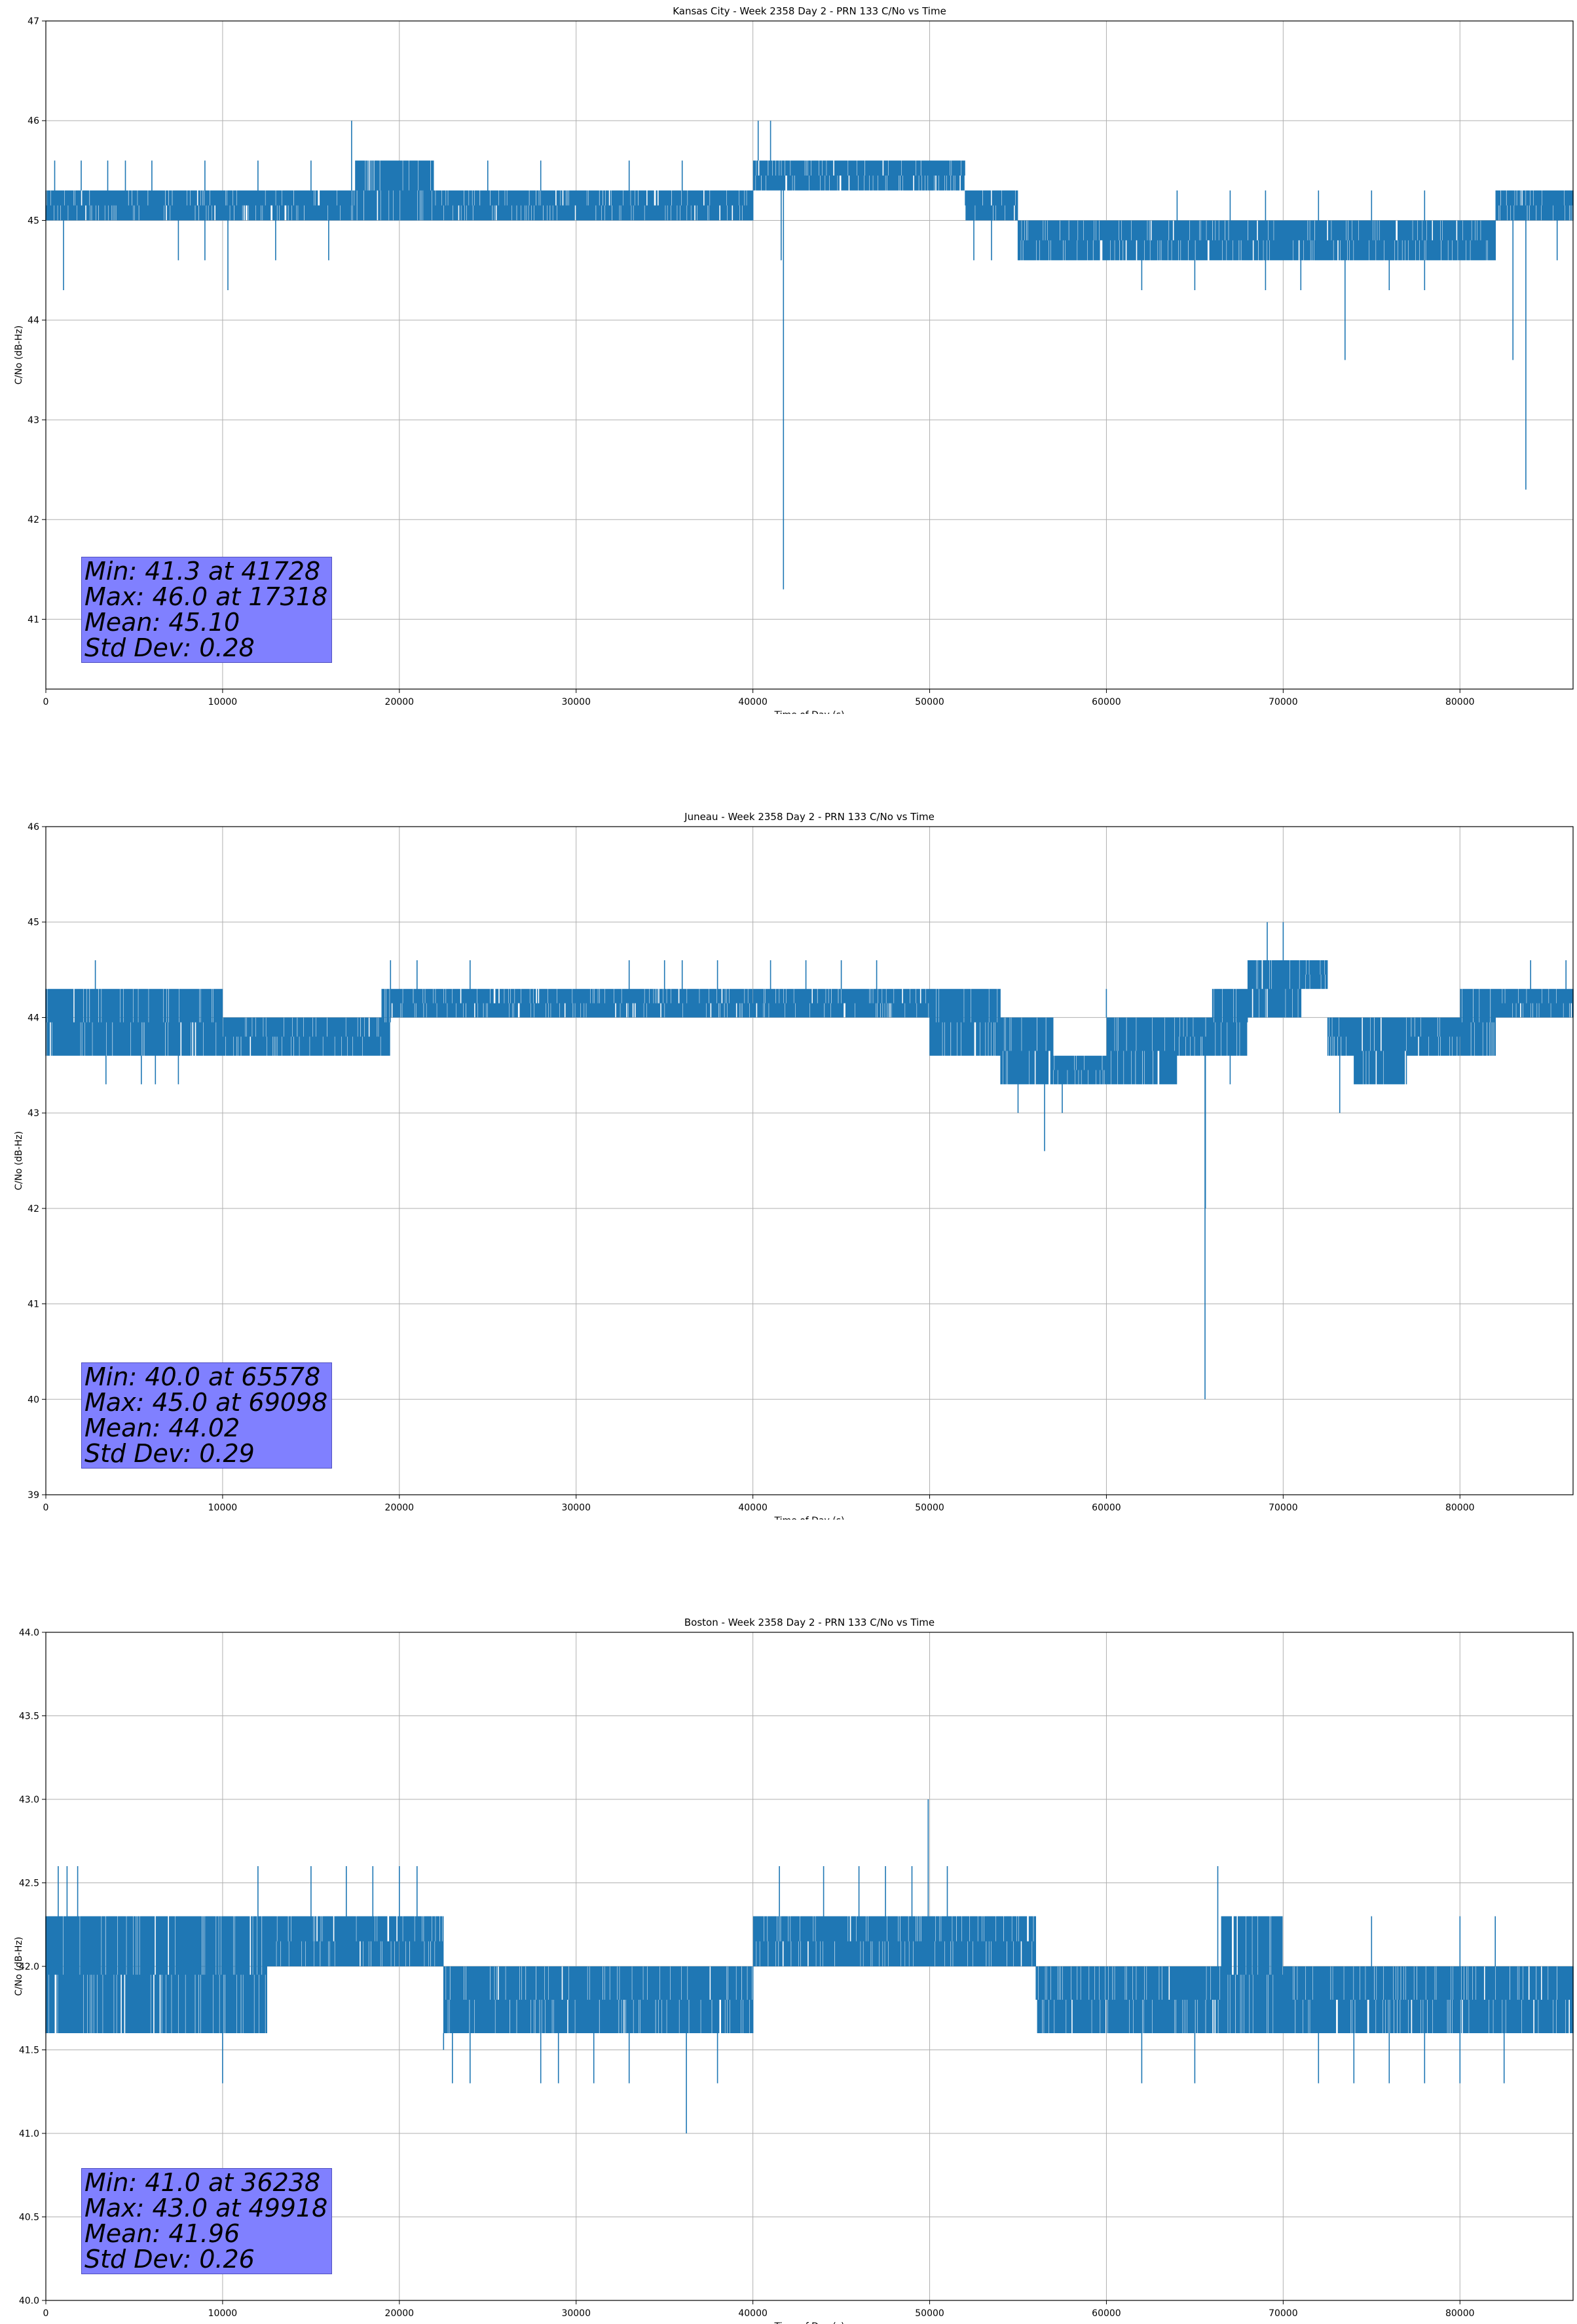 This screenshot has width=1577, height=2324. What do you see at coordinates (29, 2051) in the screenshot?
I see `y-tick-label: 41.5` at bounding box center [29, 2051].